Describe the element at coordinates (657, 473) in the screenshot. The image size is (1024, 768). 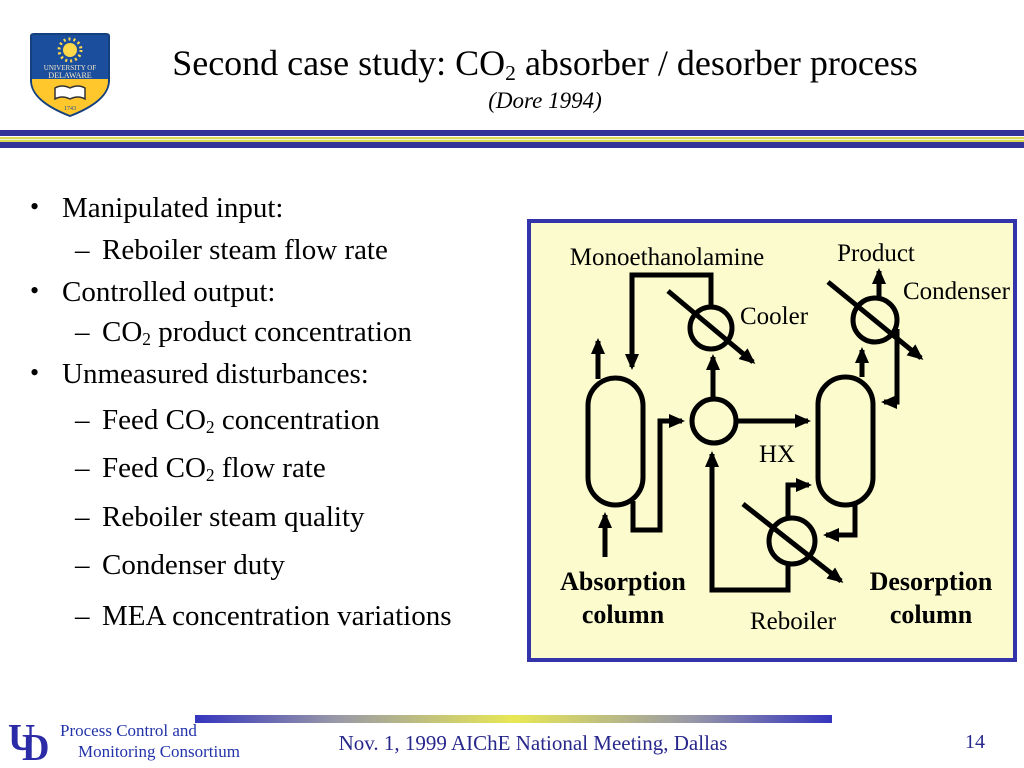
I see `absorber-to-hx-line` at that location.